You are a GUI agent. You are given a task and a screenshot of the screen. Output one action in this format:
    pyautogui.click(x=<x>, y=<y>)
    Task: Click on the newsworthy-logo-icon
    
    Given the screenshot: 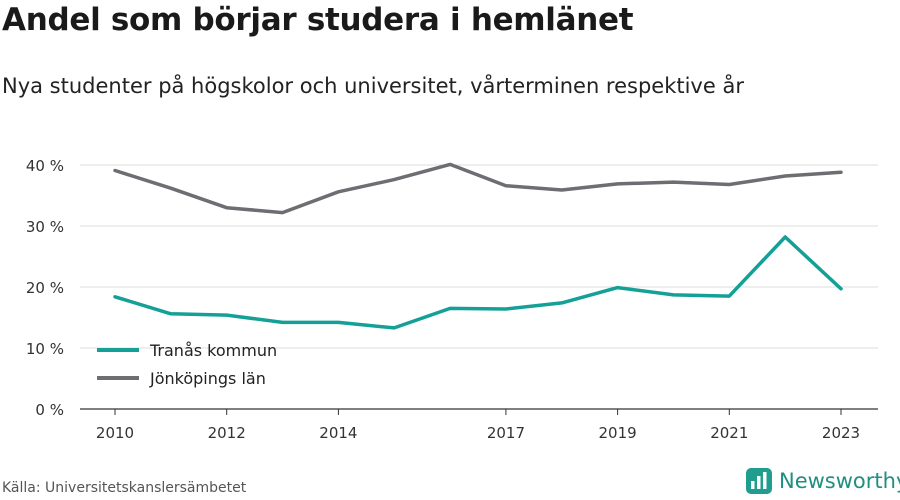 What is the action you would take?
    pyautogui.click(x=759, y=481)
    